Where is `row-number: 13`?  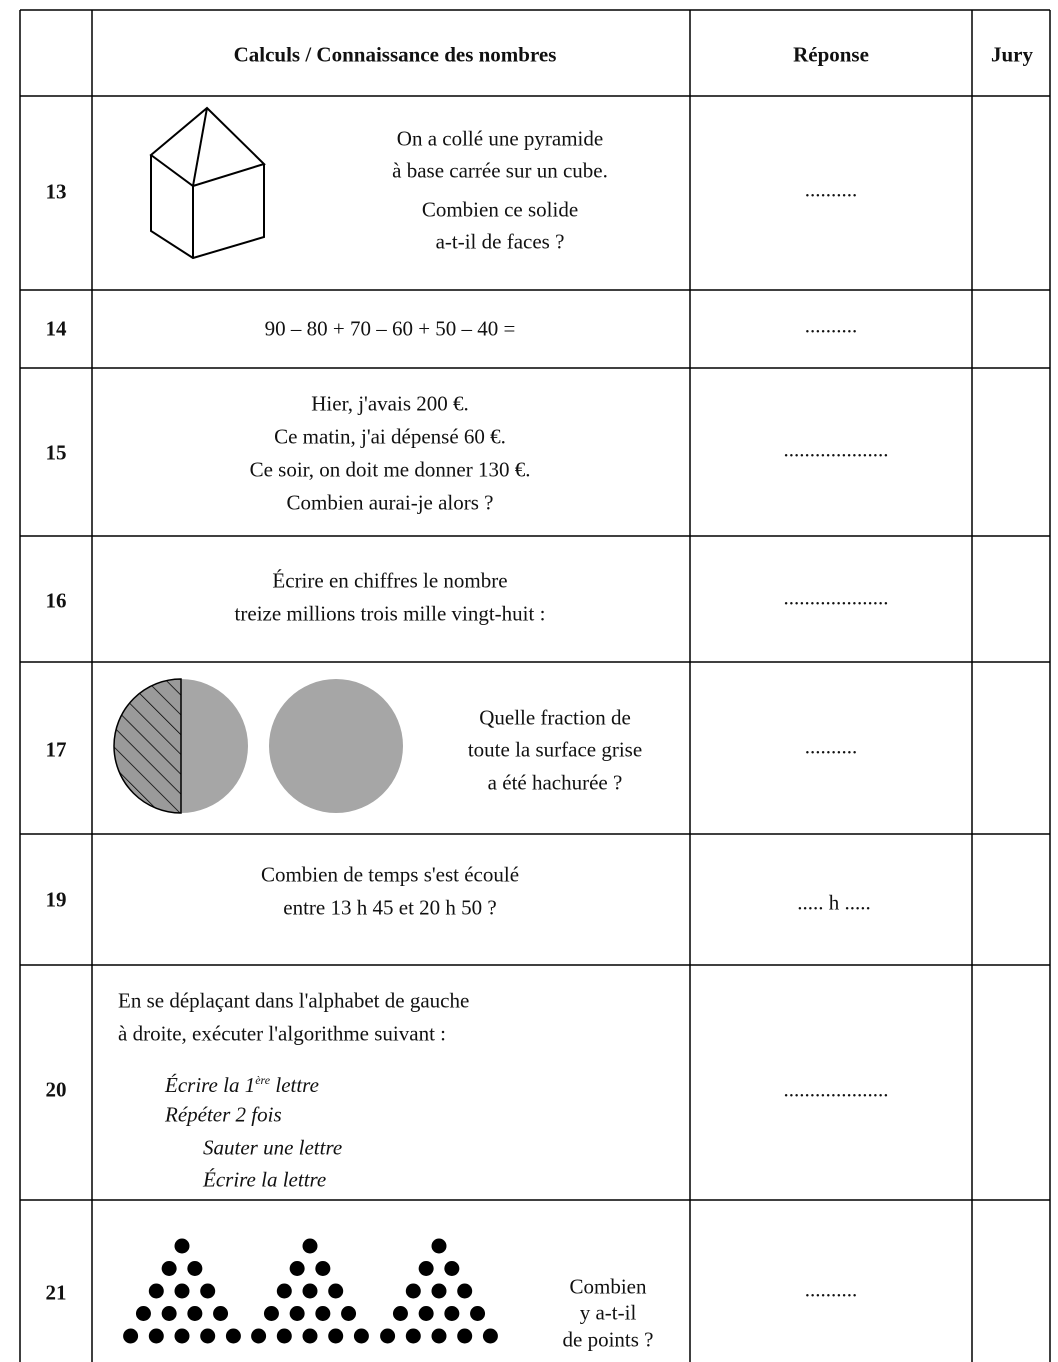 row-number: 13 is located at coordinates (56, 191).